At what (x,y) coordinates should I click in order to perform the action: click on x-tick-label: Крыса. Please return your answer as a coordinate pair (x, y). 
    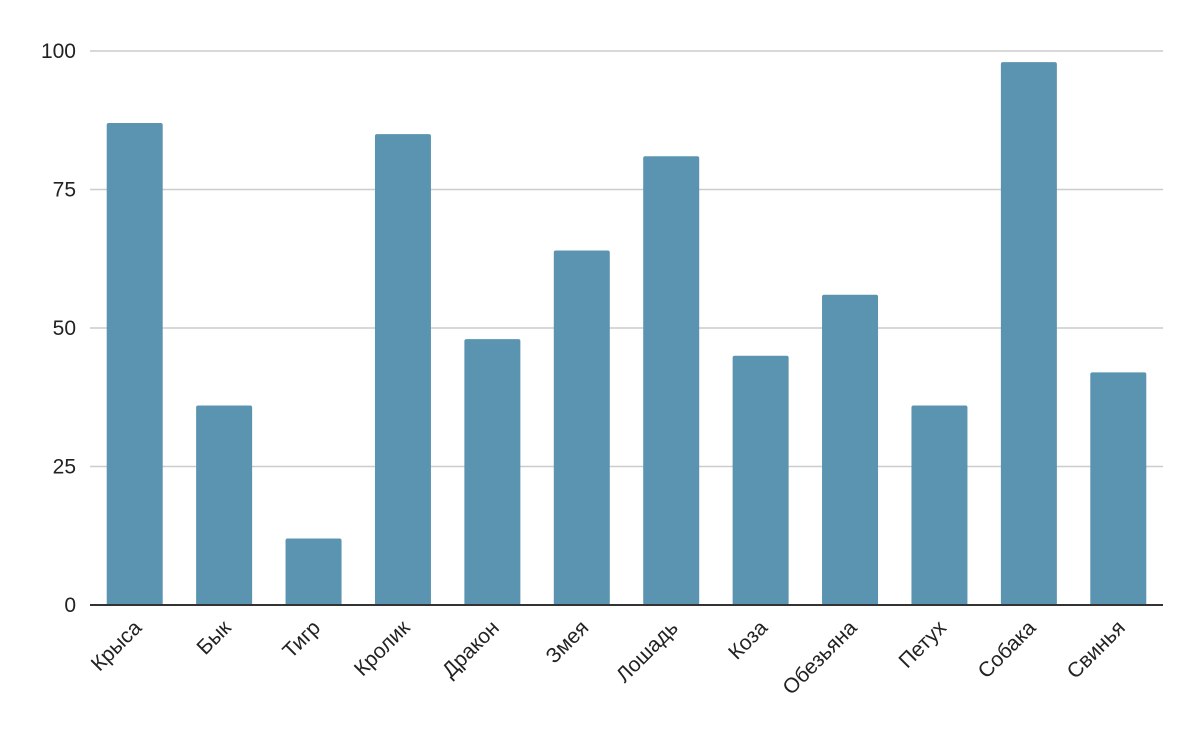
    Looking at the image, I should click on (117, 646).